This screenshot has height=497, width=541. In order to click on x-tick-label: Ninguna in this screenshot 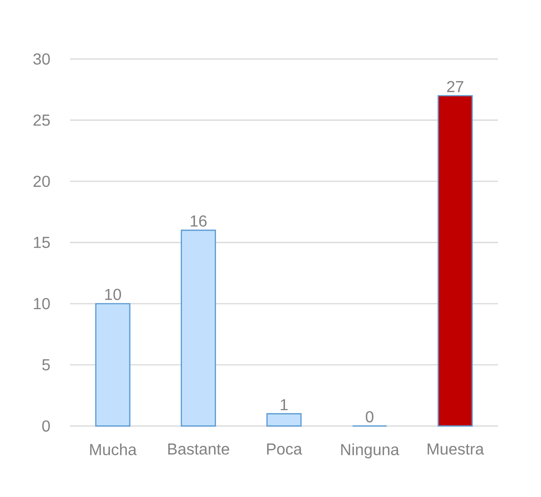, I will do `click(370, 451)`.